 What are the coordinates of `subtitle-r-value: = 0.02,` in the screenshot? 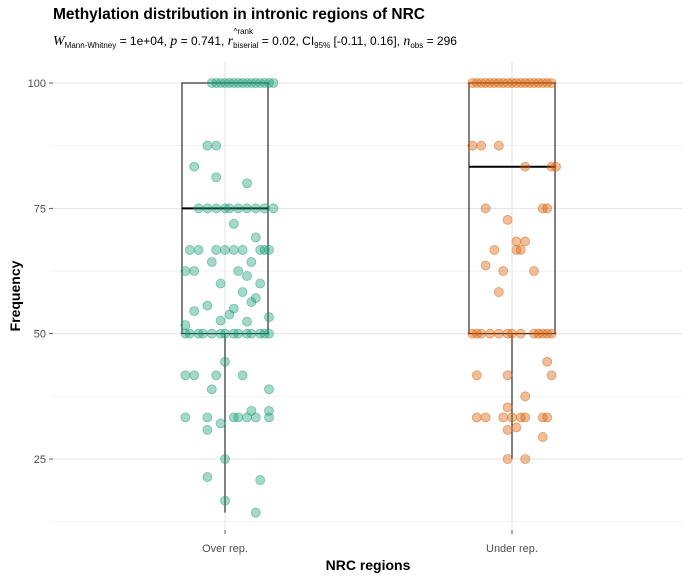 It's located at (280, 41).